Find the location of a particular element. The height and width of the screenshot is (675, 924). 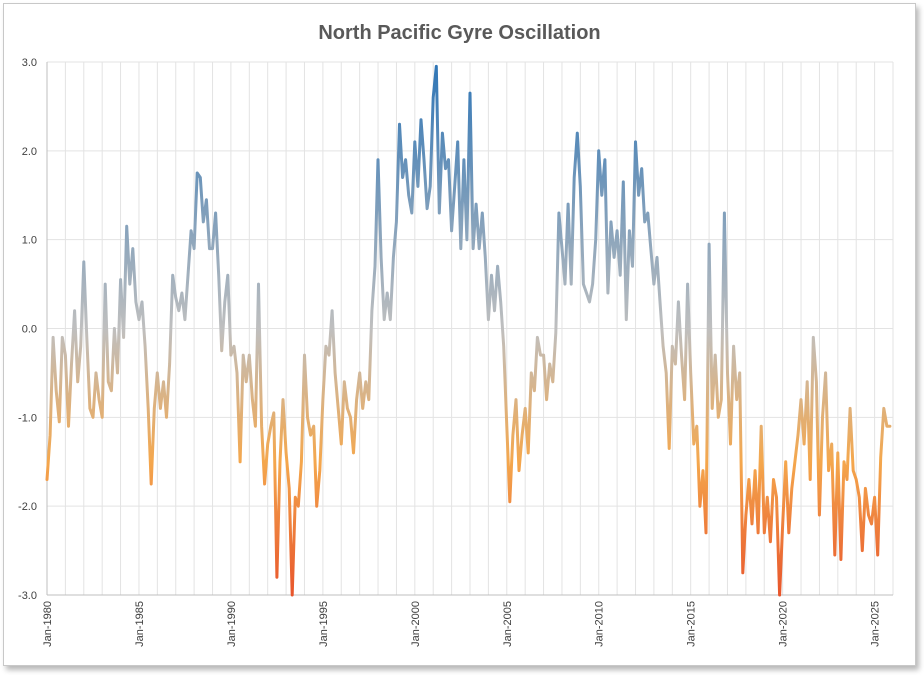

x-tick-label: Jan-2020 is located at coordinates (784, 624).